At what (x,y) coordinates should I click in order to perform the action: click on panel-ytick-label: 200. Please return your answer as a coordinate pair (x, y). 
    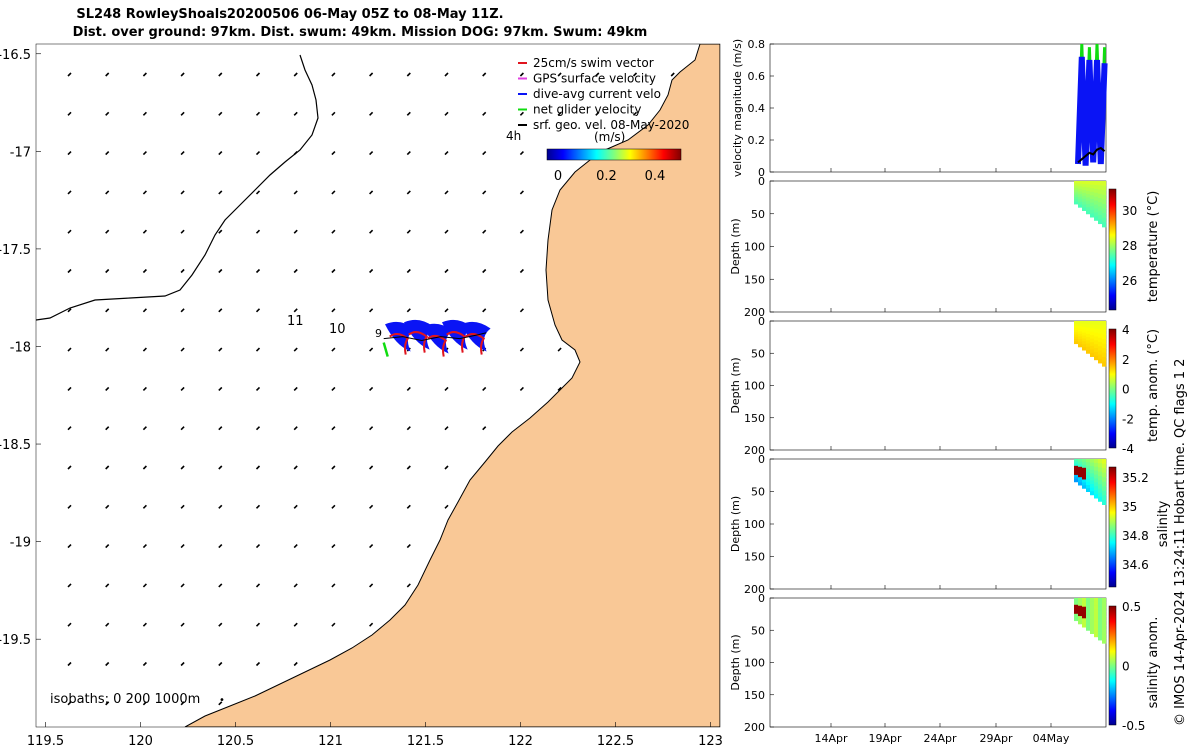
    Looking at the image, I should click on (754, 450).